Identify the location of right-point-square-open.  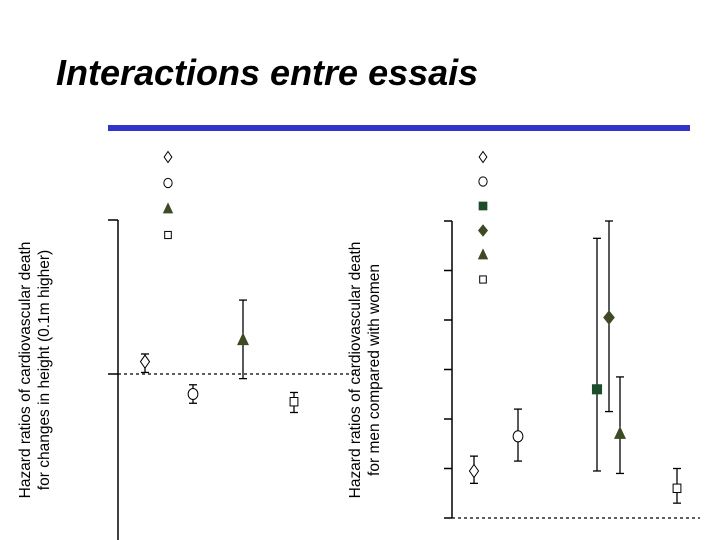
(677, 488).